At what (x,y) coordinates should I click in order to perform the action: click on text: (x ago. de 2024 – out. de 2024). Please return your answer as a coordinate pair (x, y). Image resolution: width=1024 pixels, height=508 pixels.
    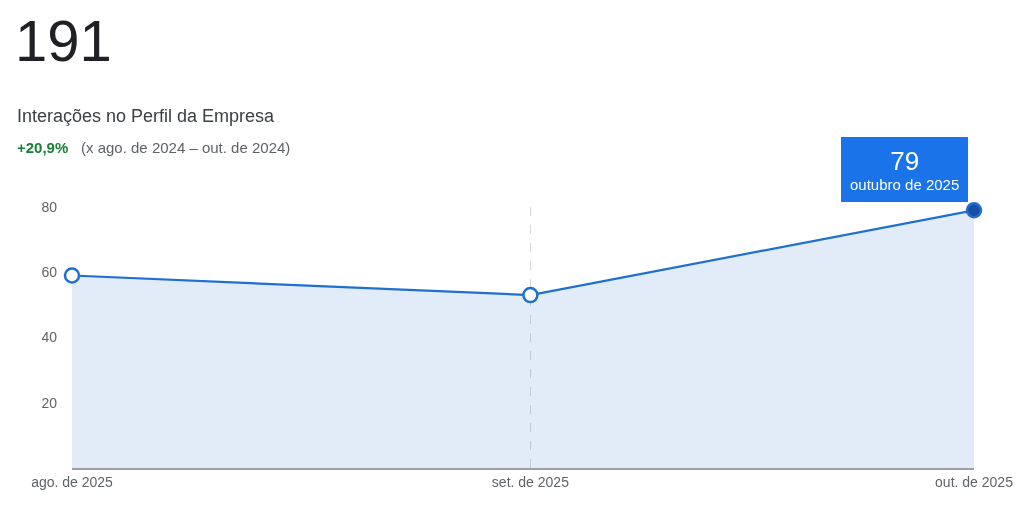
    Looking at the image, I should click on (186, 147).